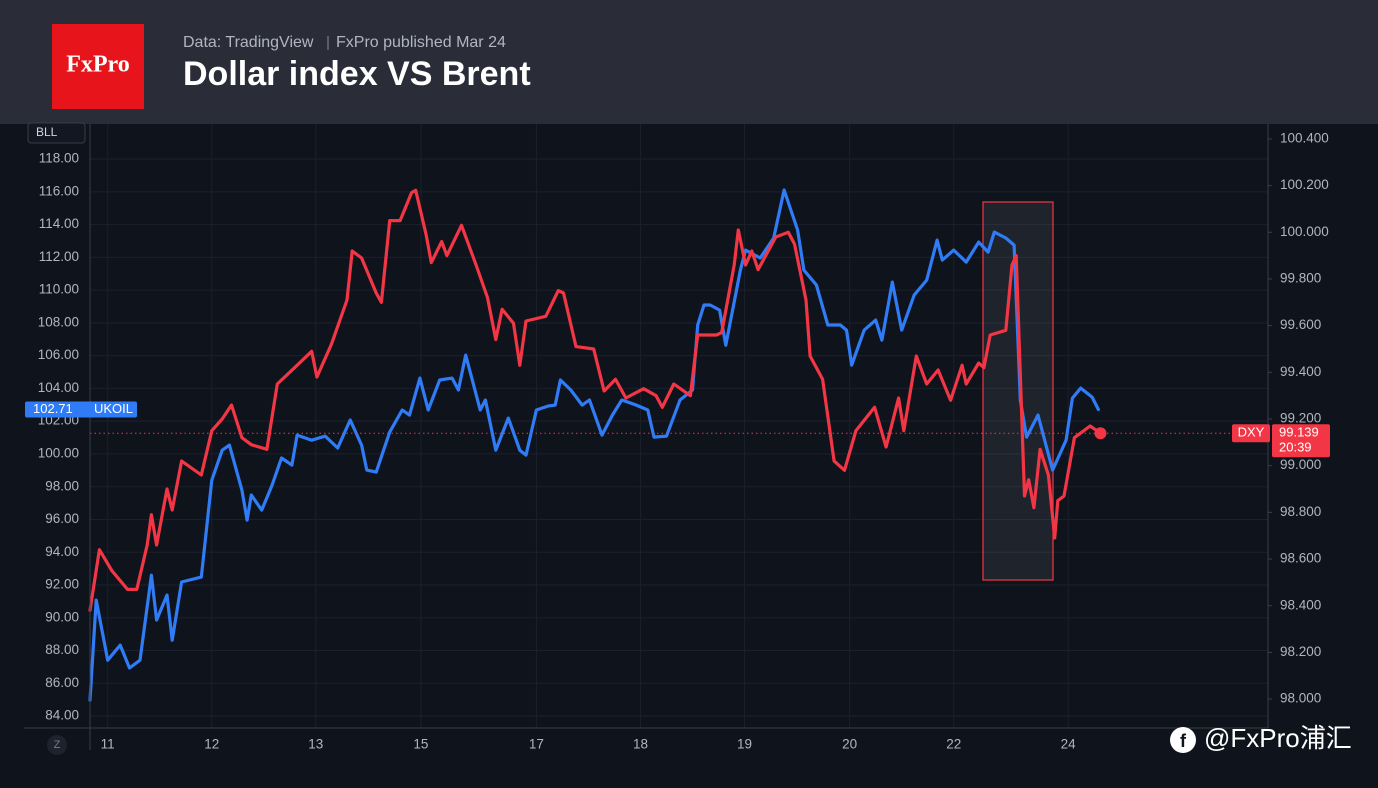  I want to click on y2-tick-label: 100.200, so click(1304, 184).